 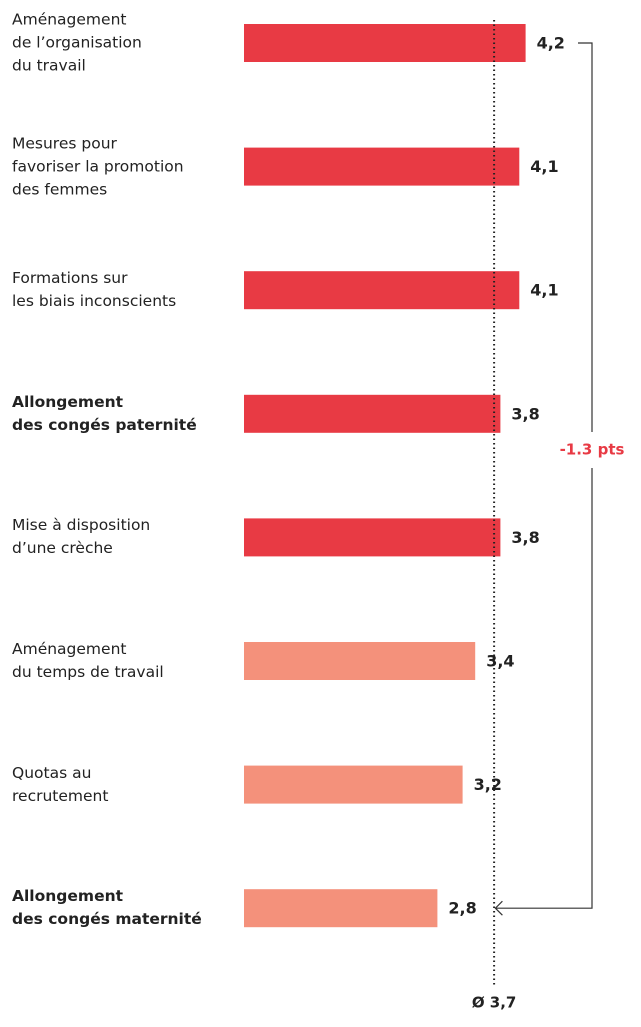 What do you see at coordinates (60, 784) in the screenshot?
I see `category-label: Quotas au recrutement` at bounding box center [60, 784].